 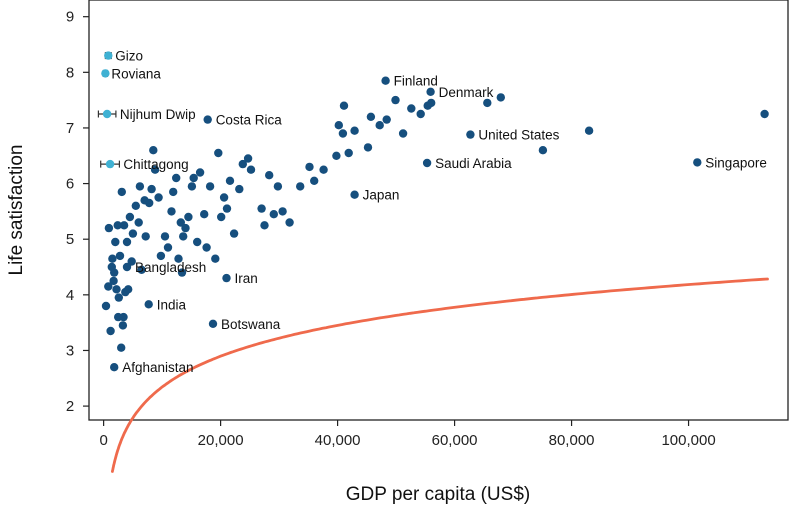 What do you see at coordinates (518, 135) in the screenshot?
I see `country-label: United States` at bounding box center [518, 135].